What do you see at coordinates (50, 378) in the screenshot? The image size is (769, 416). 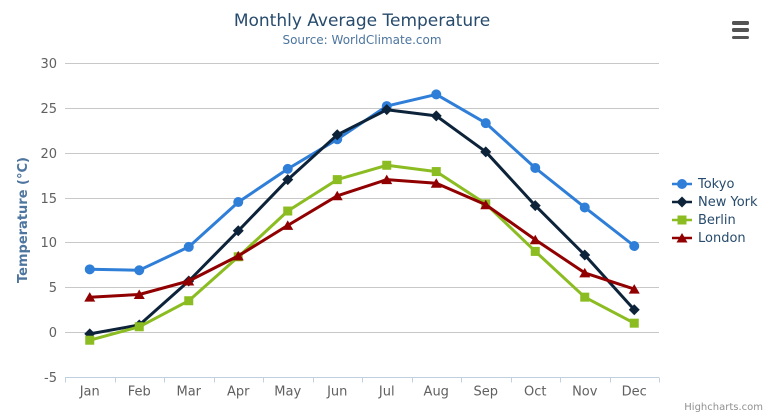 I see `y-axis-label: -5` at bounding box center [50, 378].